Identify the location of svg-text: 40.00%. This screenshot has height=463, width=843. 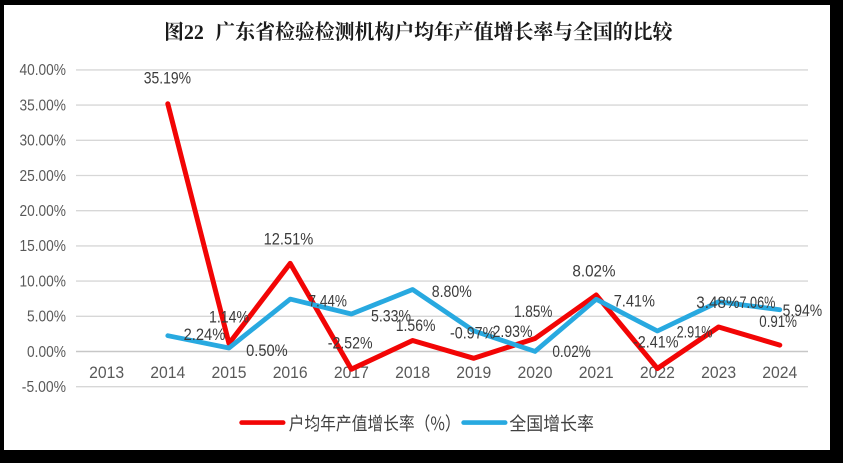
(43, 70).